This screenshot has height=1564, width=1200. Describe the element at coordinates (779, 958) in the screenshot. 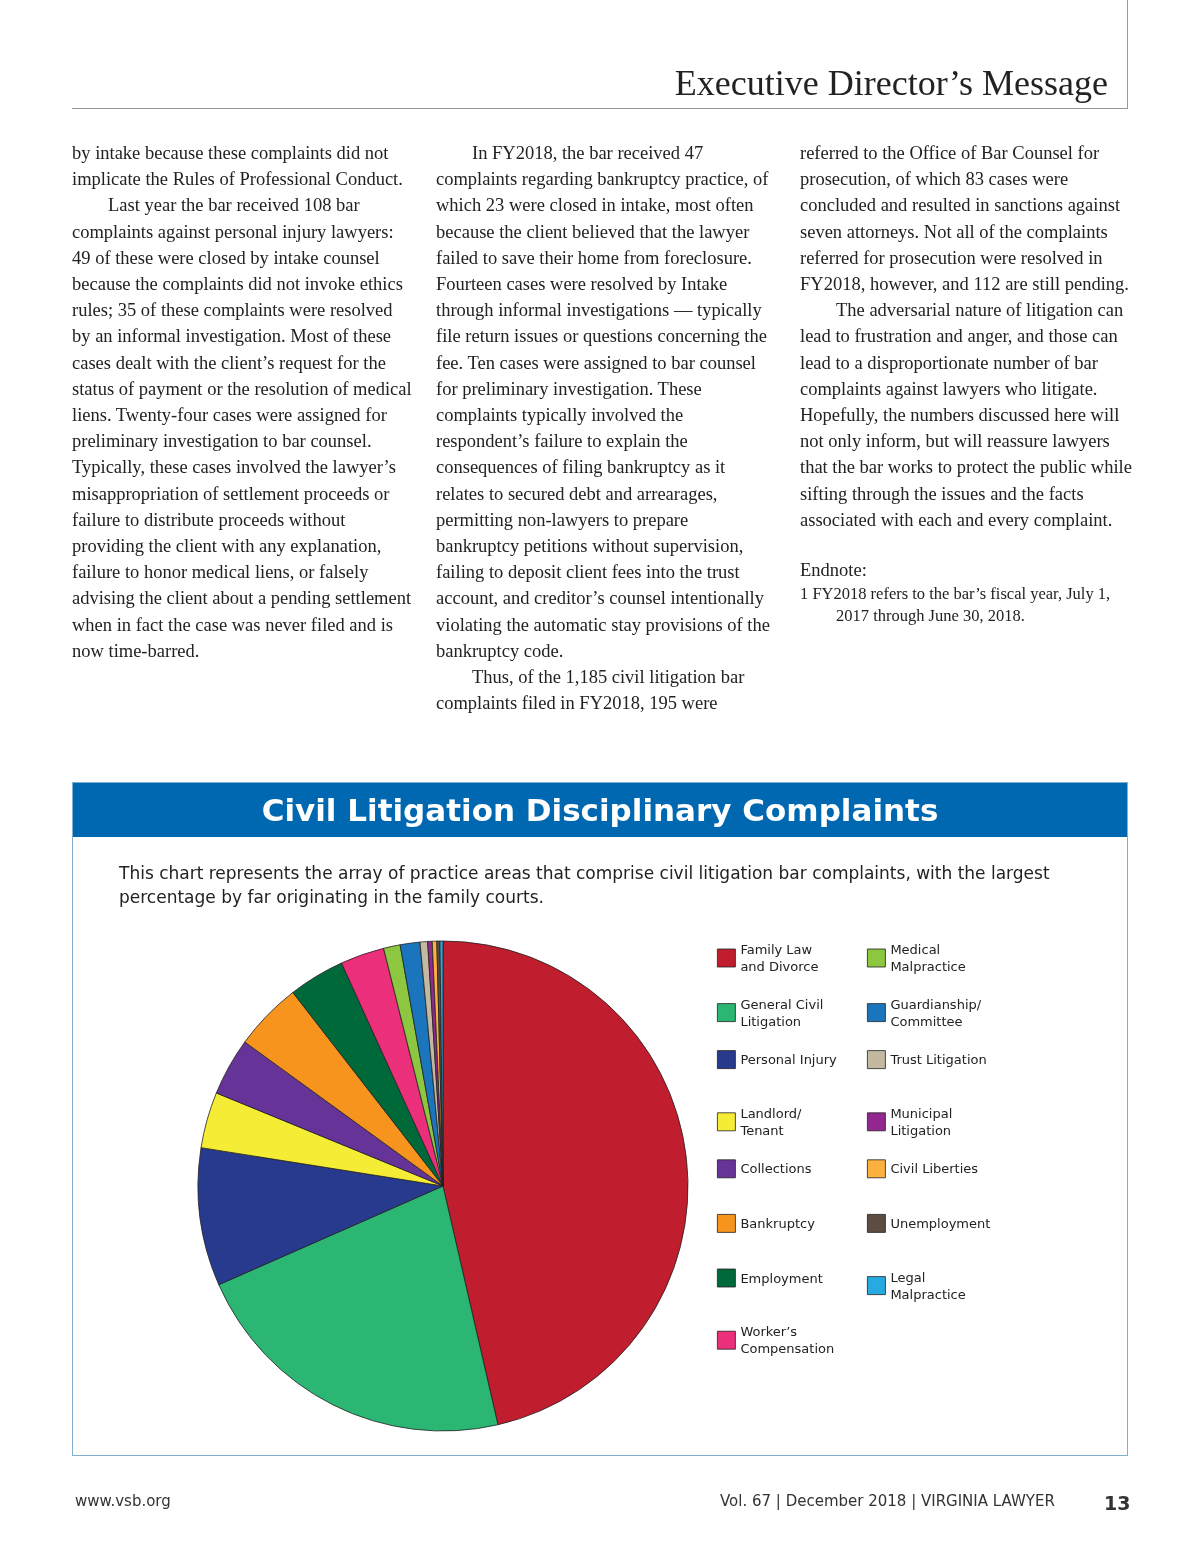

I see `legend-label: Family Law and Divorce` at that location.